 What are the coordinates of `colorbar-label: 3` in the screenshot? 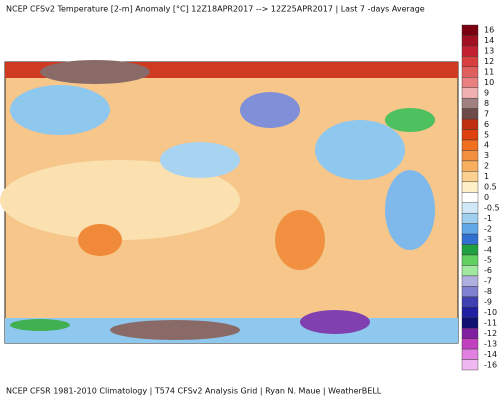 It's located at (486, 155).